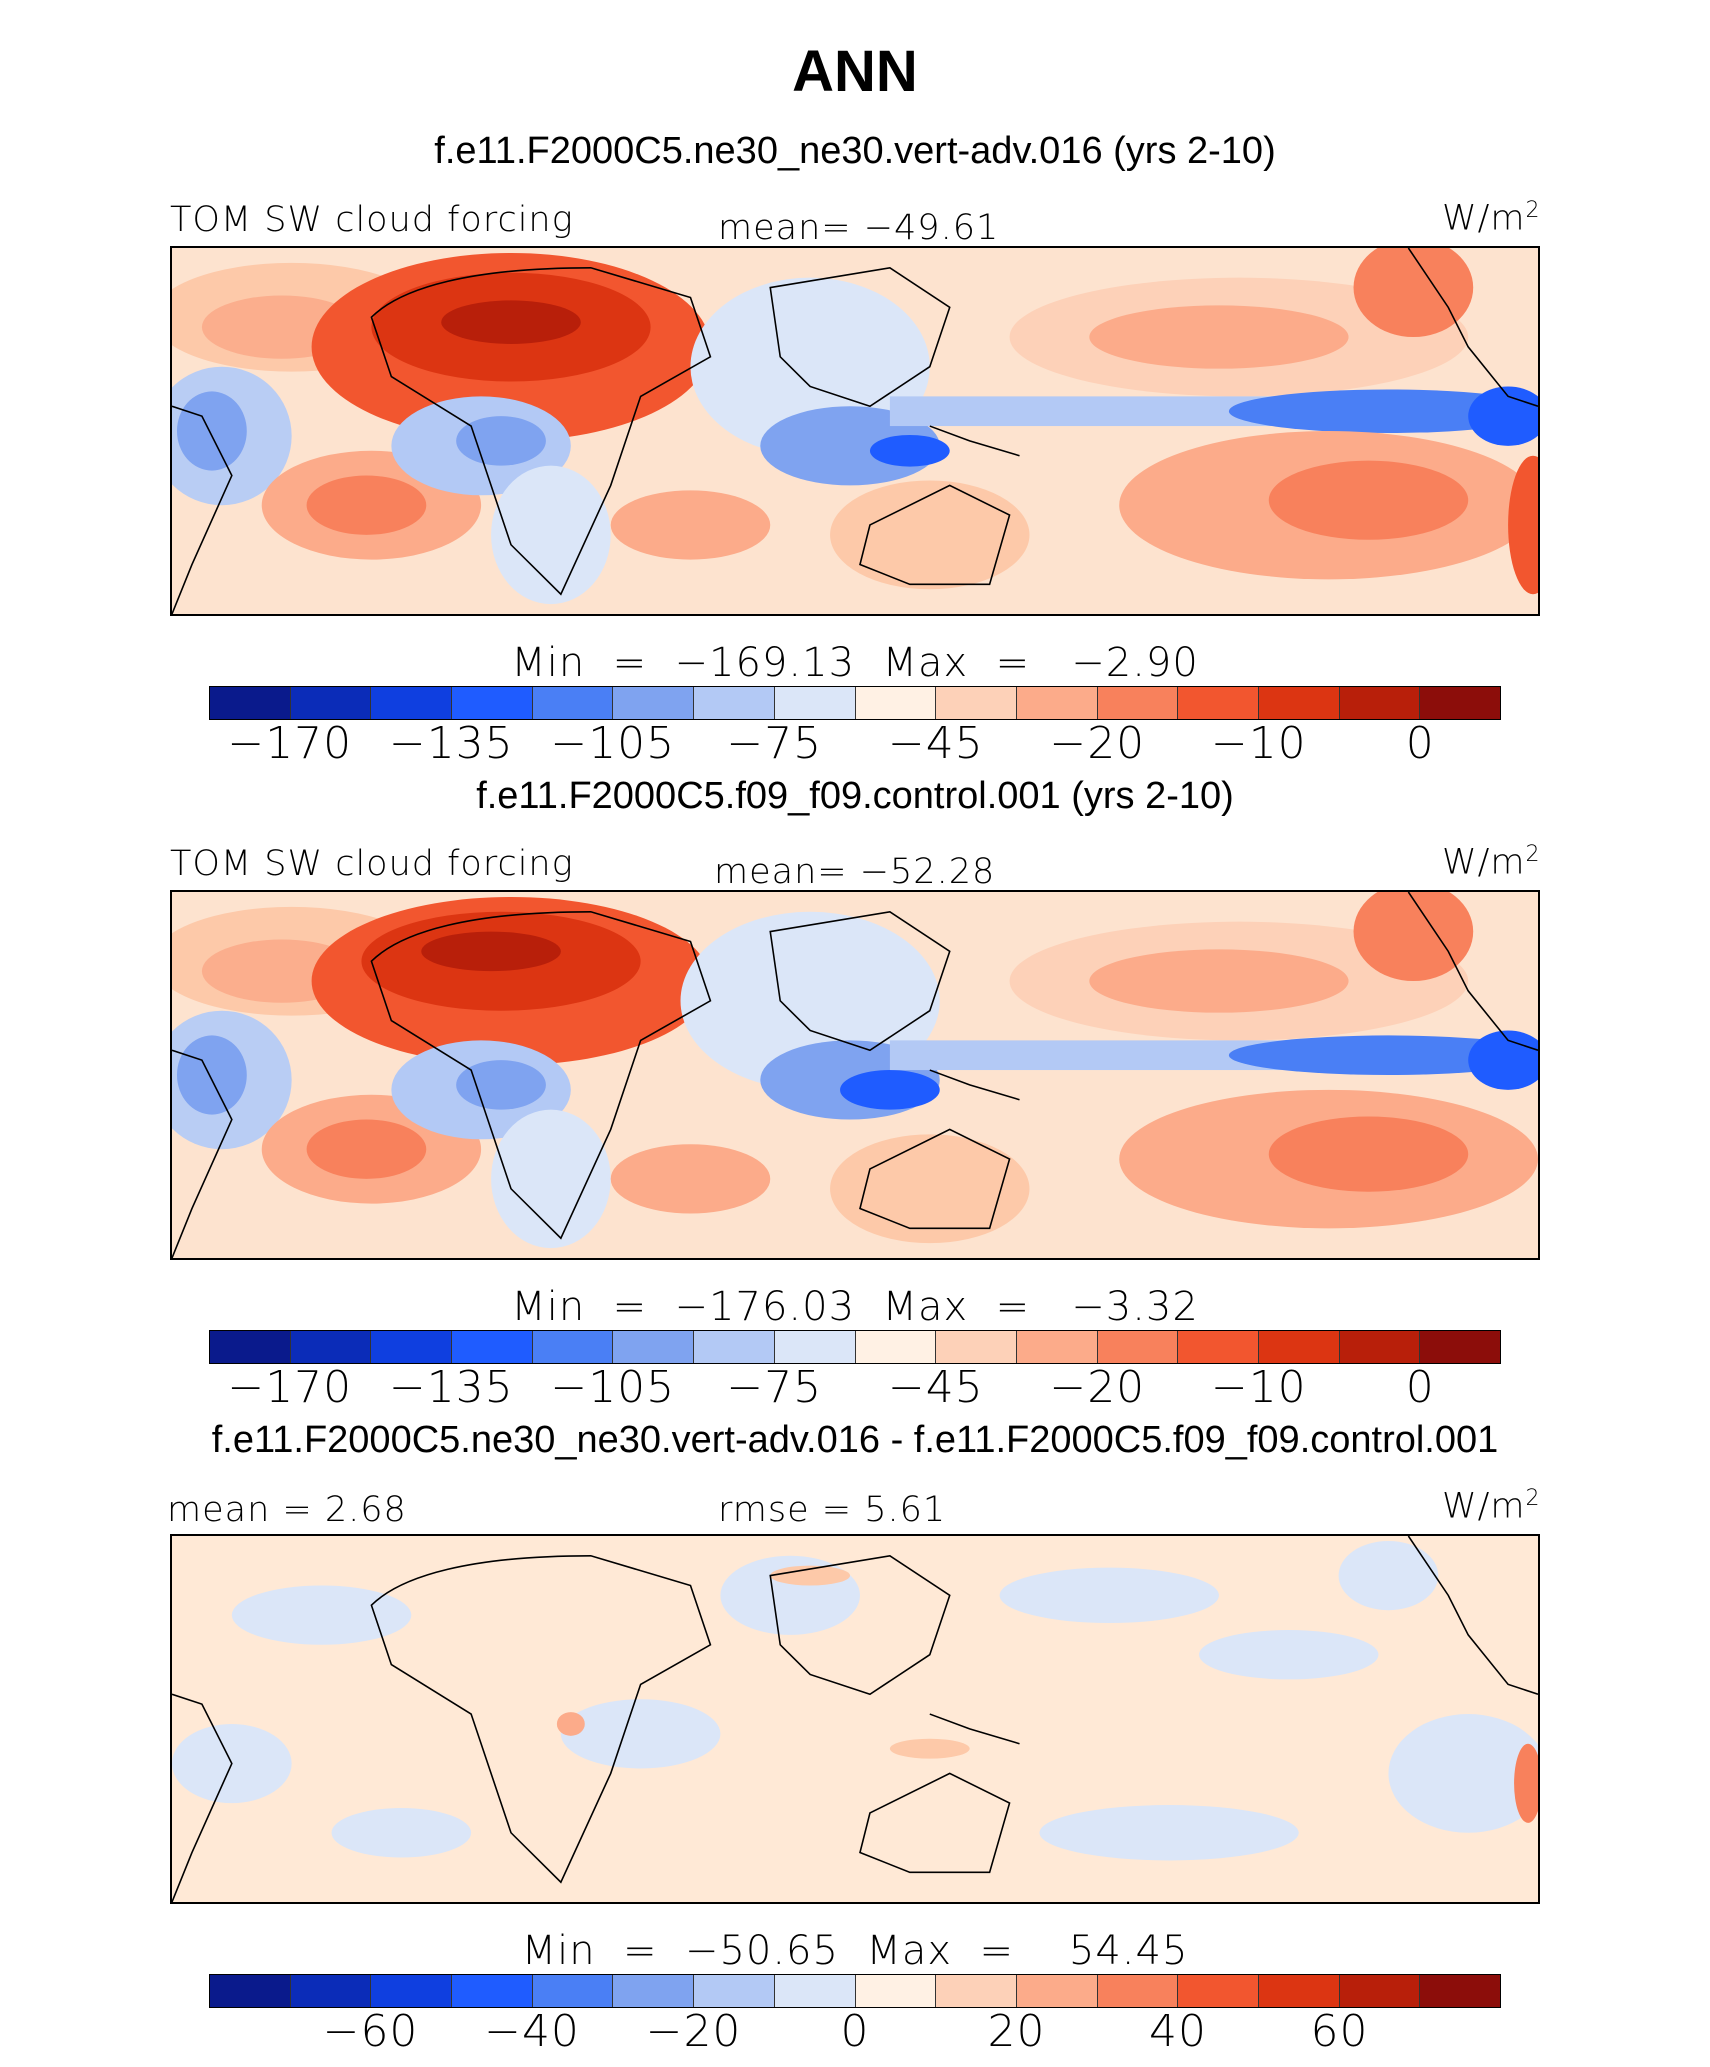 The height and width of the screenshot is (2067, 1710). Describe the element at coordinates (859, 228) in the screenshot. I see `panel-1-mean-label: mean= −49.61` at that location.